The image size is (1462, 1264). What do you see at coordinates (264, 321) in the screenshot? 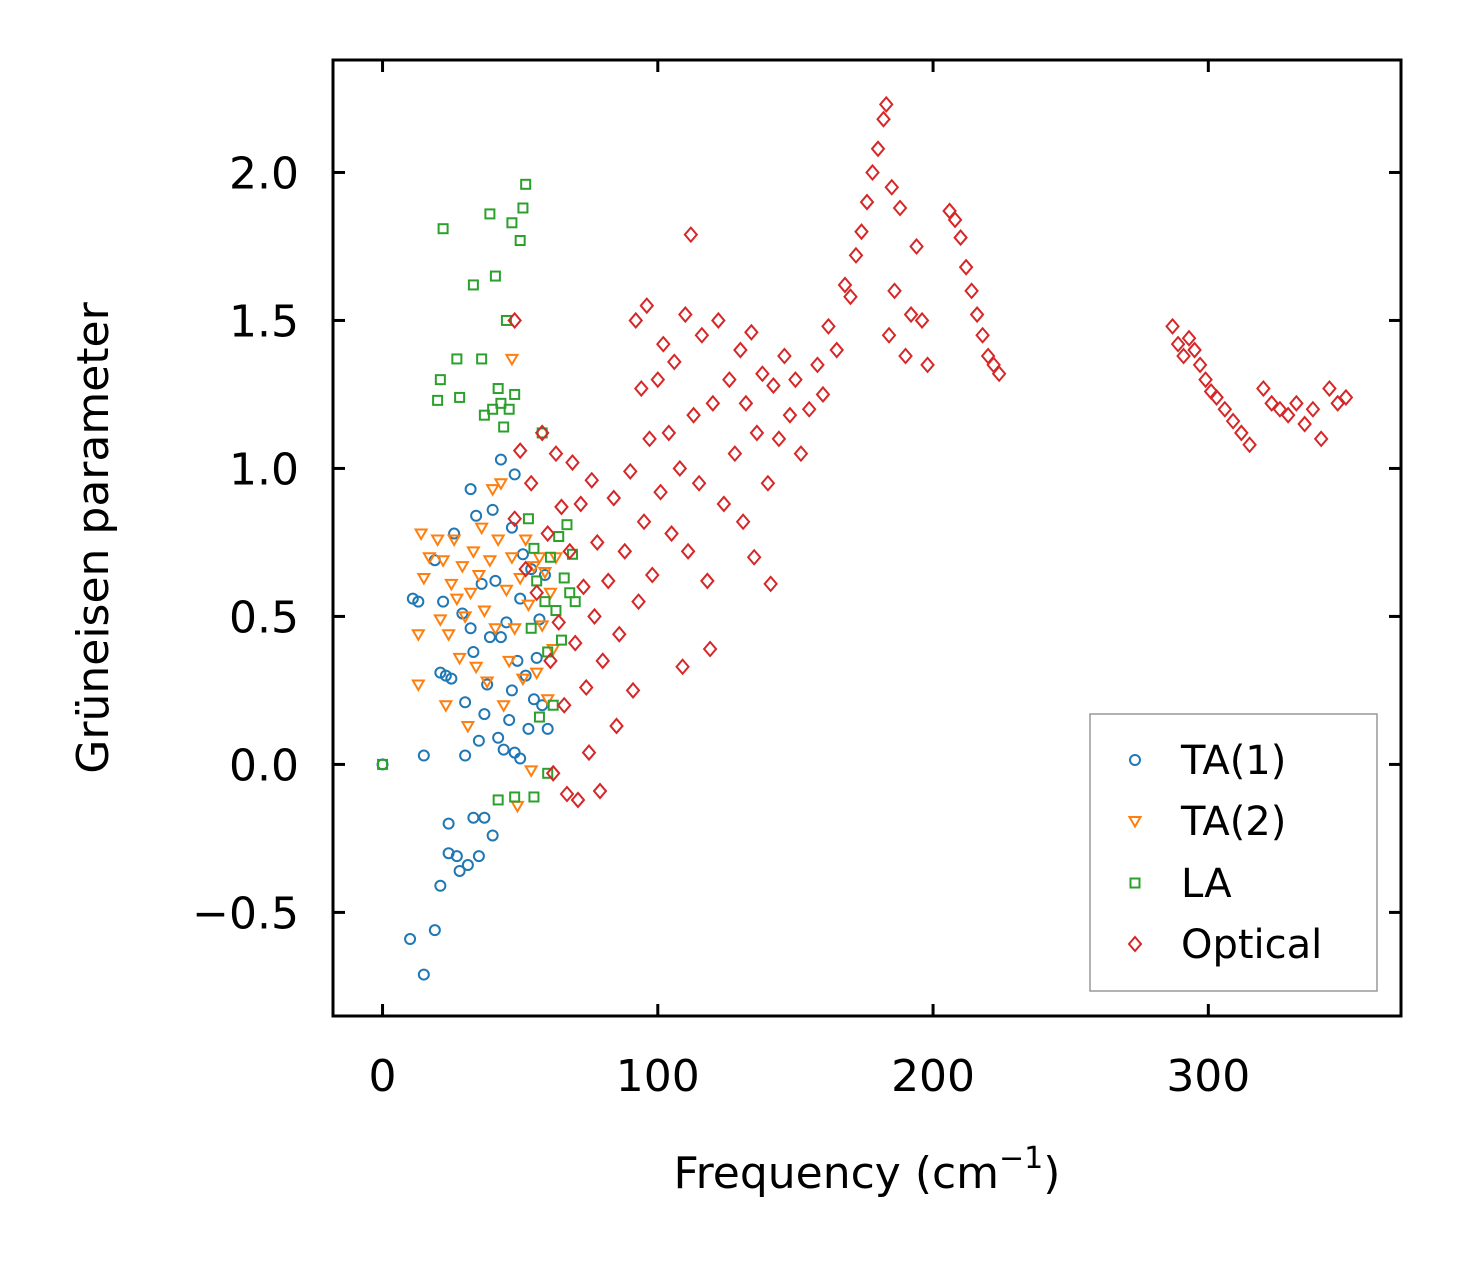
I see `y-tick-label: 1.5` at bounding box center [264, 321].